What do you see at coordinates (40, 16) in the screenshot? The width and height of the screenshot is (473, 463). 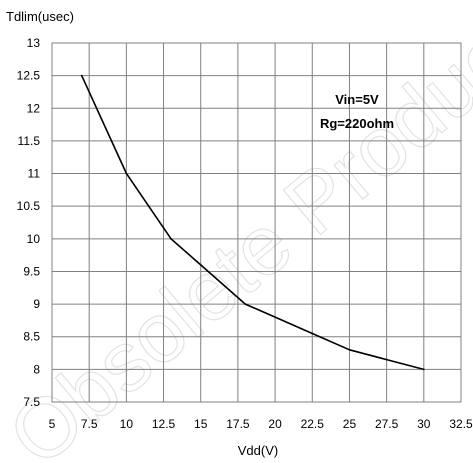 I see `y-axis-title: Tdlim(usec)` at bounding box center [40, 16].